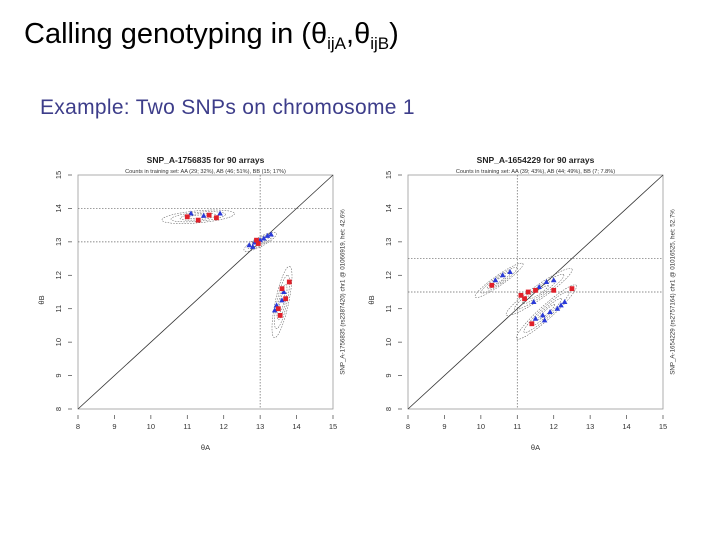 The height and width of the screenshot is (540, 720). Describe the element at coordinates (211, 35) in the screenshot. I see `slide-title: Calling genotyping in (θijA,θijB)` at that location.